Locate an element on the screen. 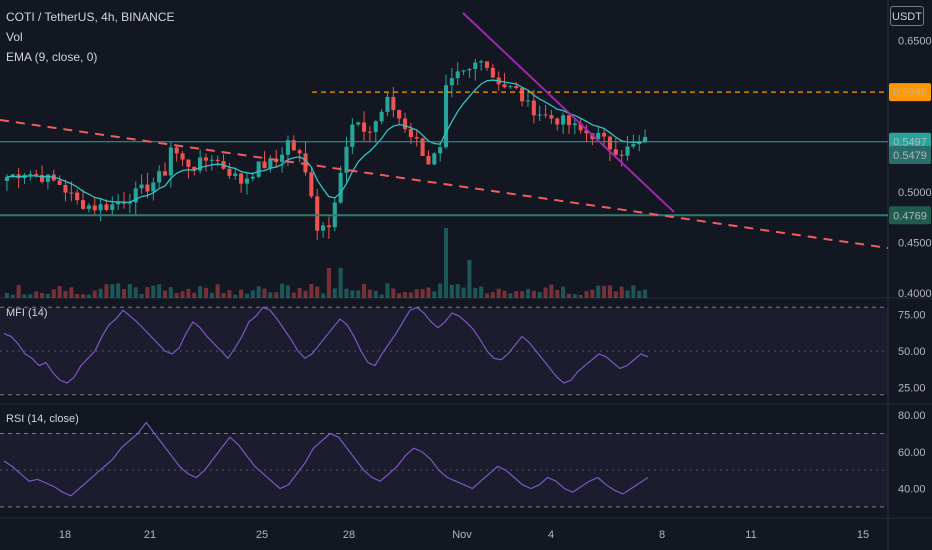 This screenshot has width=932, height=550. time-axis-label: Nov is located at coordinates (462, 535).